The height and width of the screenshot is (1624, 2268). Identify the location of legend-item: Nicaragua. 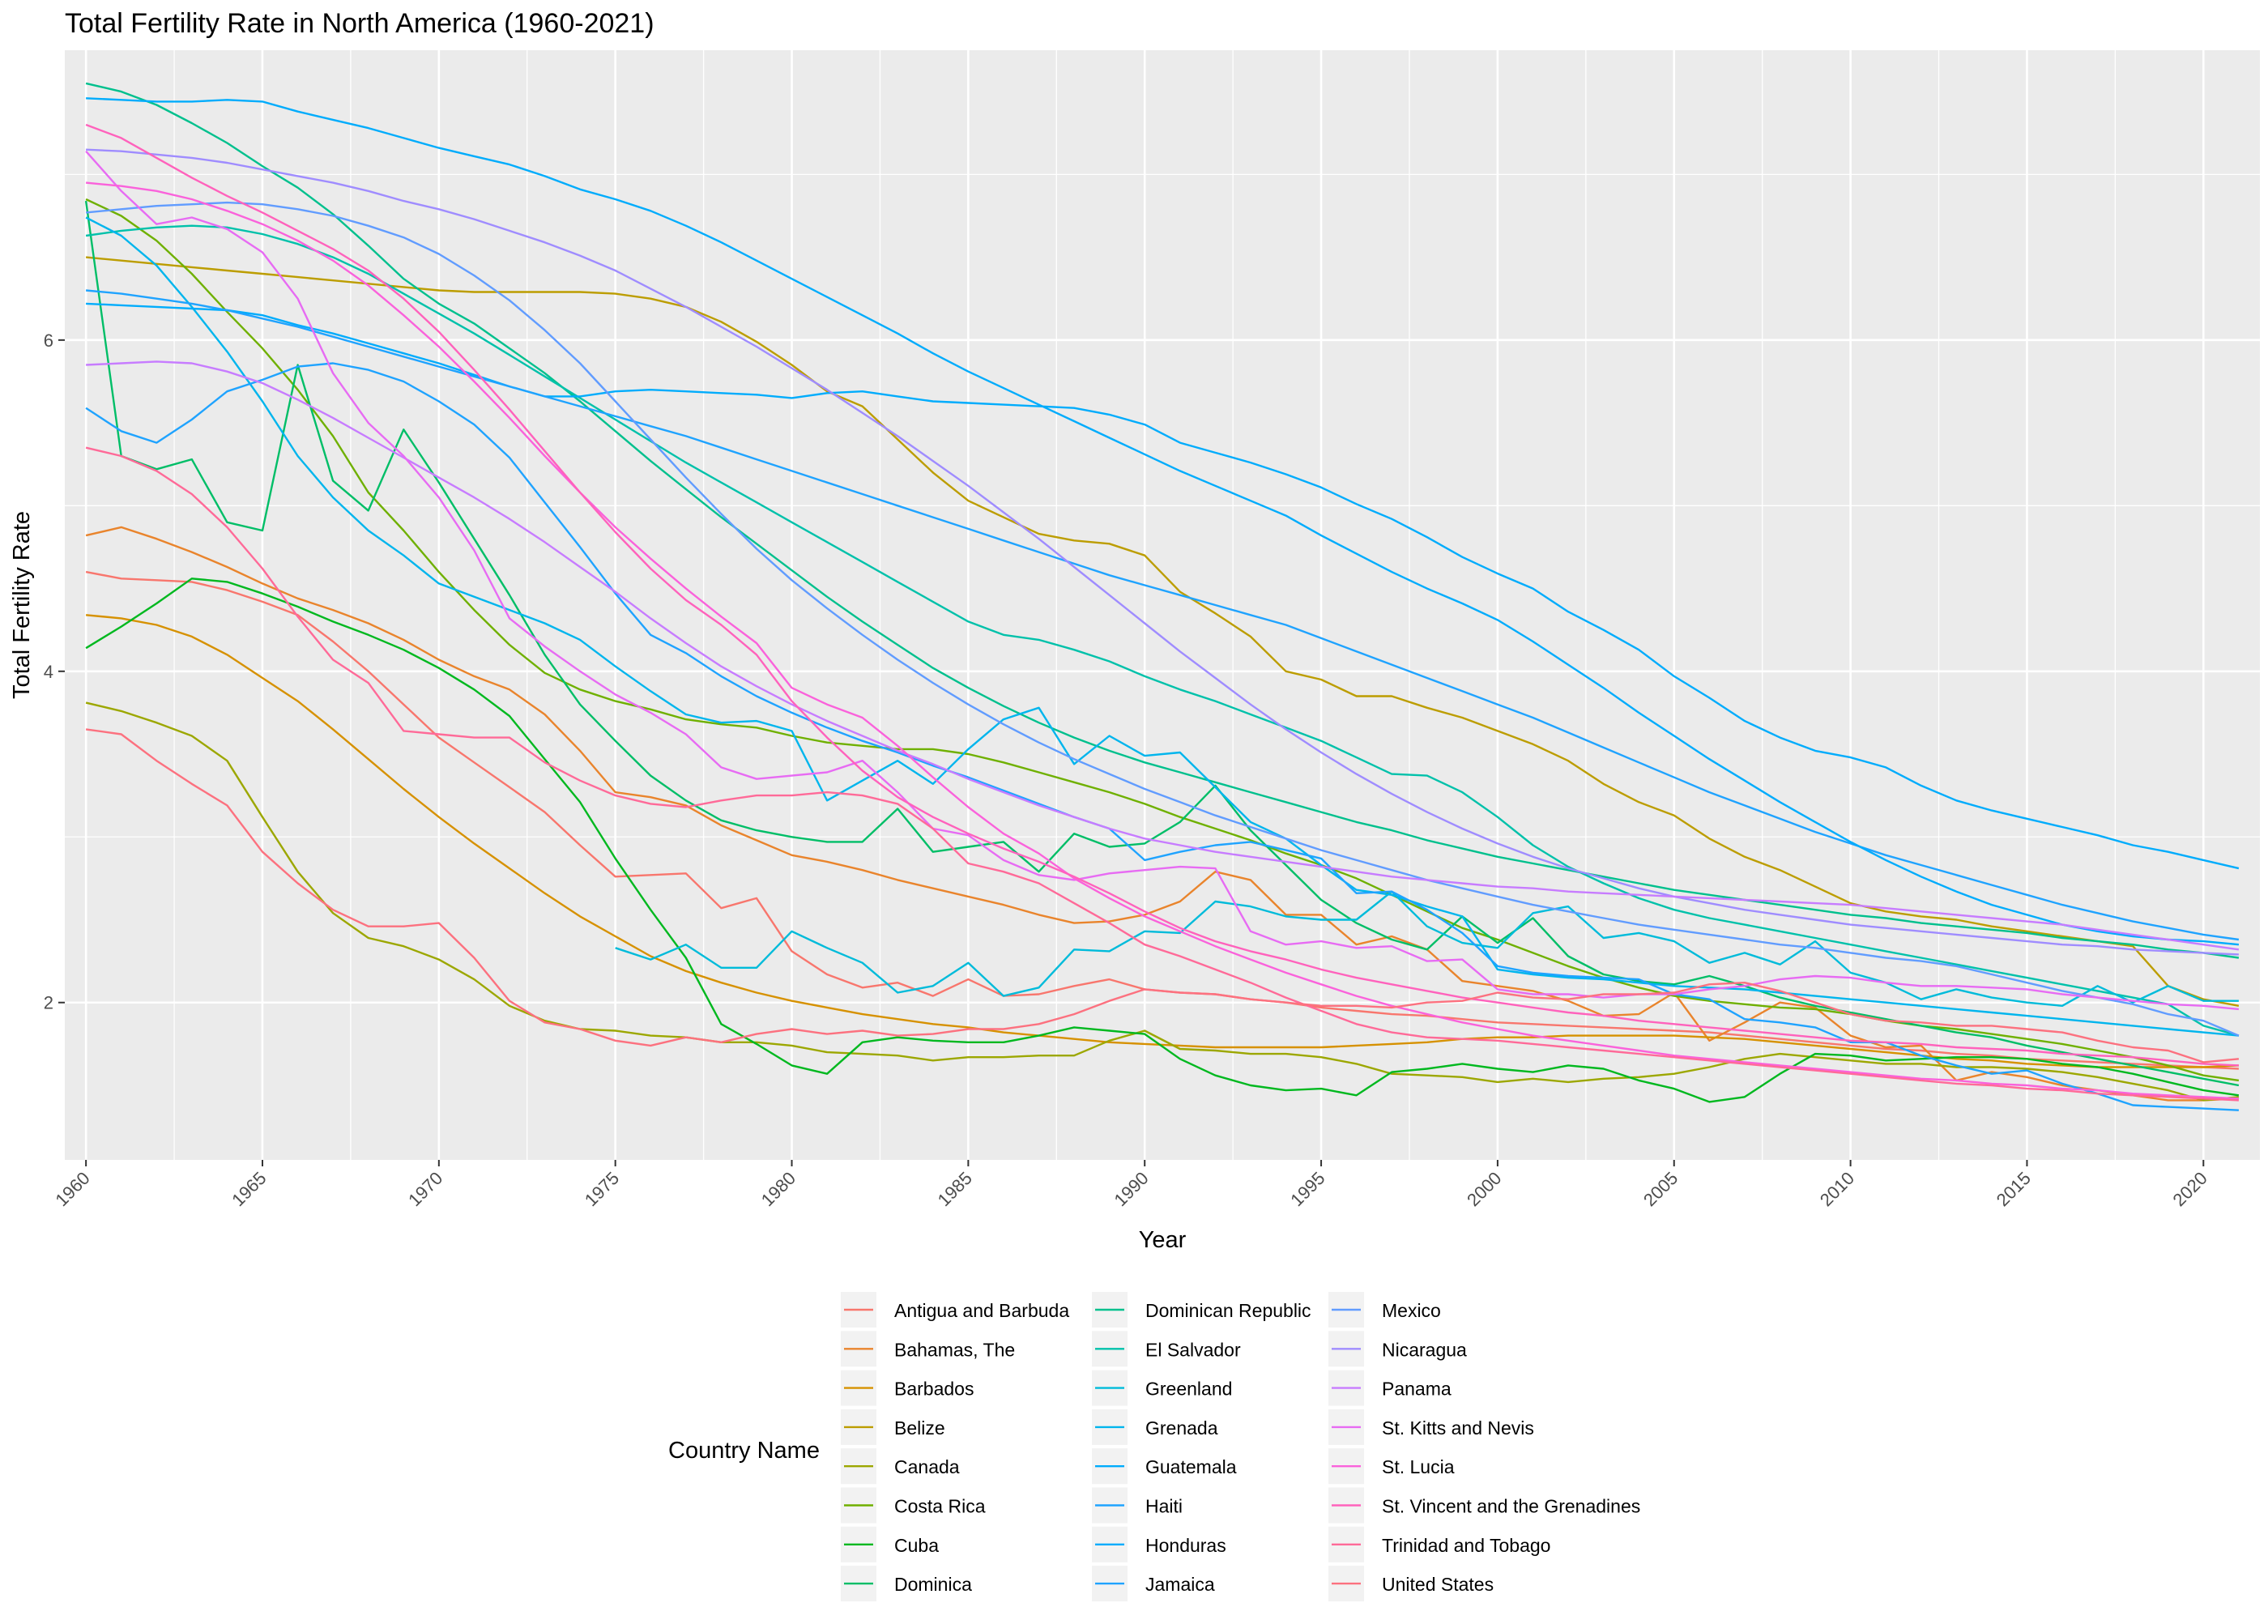
(1397, 1349).